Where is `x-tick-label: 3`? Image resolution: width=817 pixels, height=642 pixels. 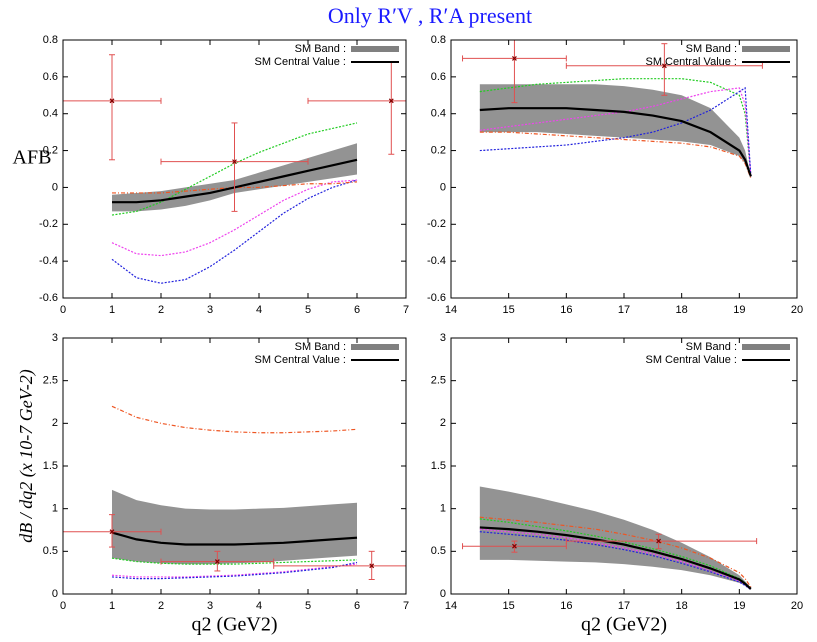 x-tick-label: 3 is located at coordinates (210, 310).